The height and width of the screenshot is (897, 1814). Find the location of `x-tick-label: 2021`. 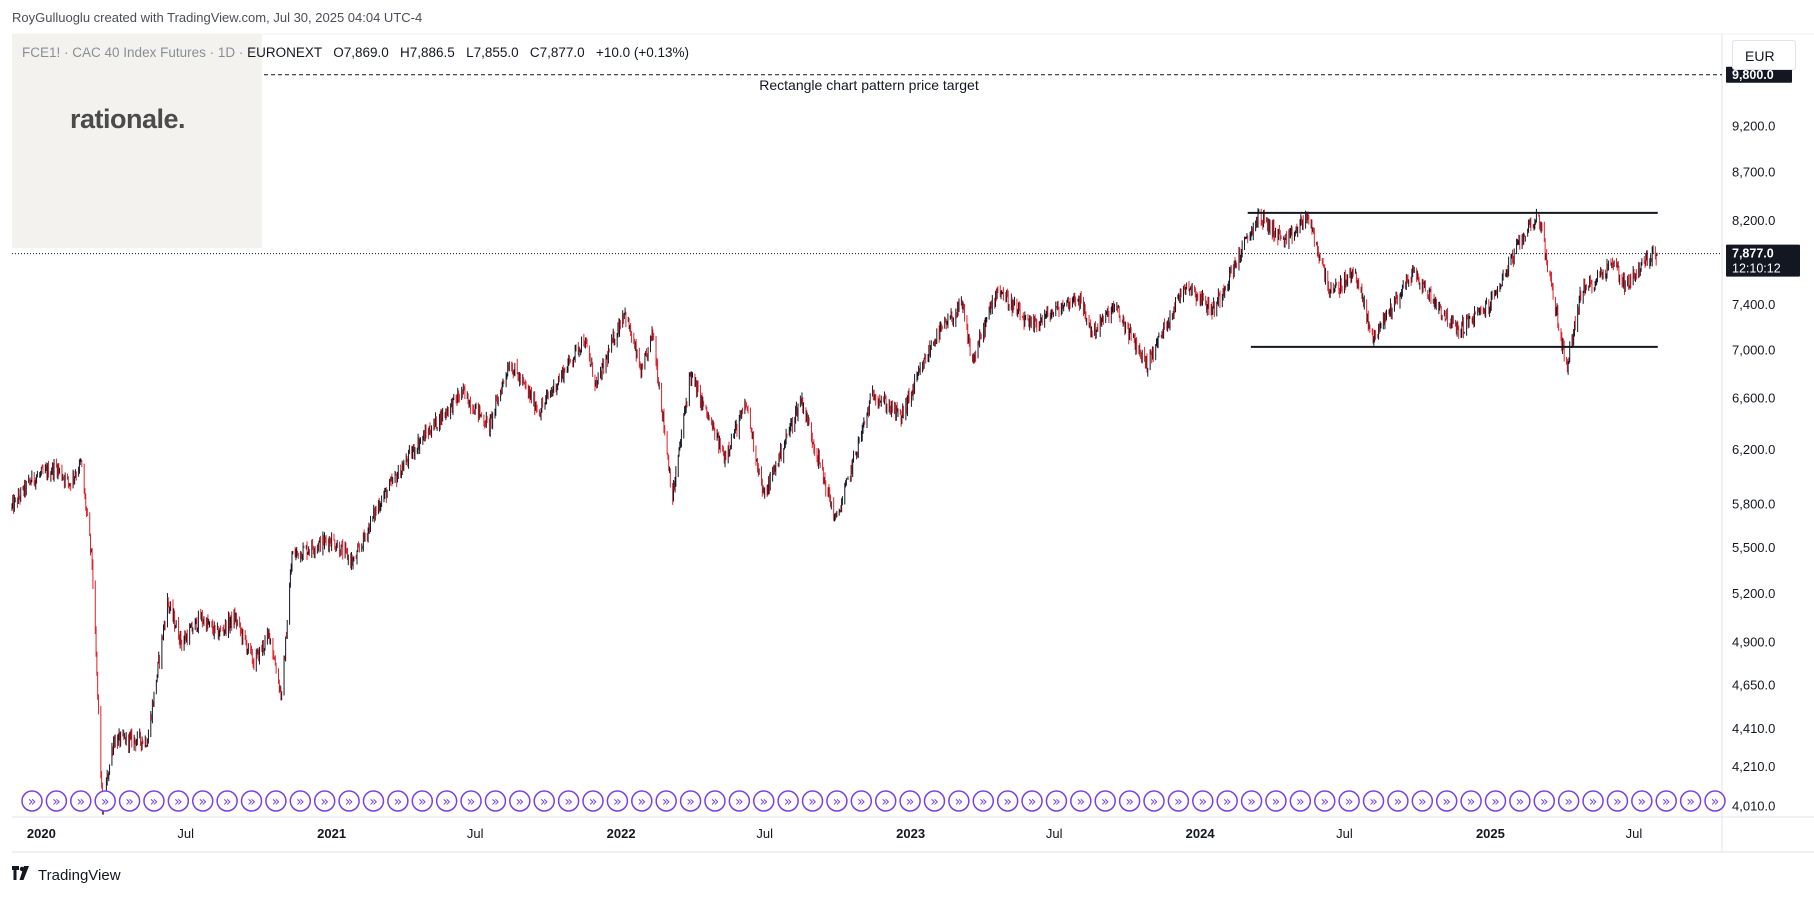

x-tick-label: 2021 is located at coordinates (331, 833).